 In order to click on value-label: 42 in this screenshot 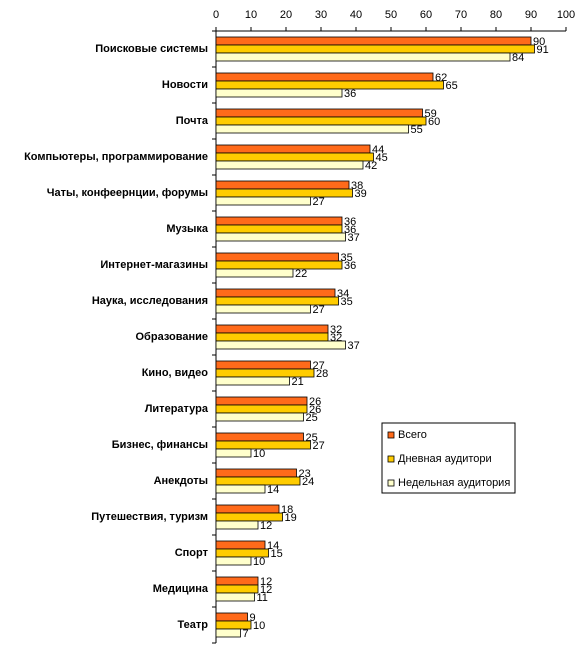, I will do `click(371, 166)`.